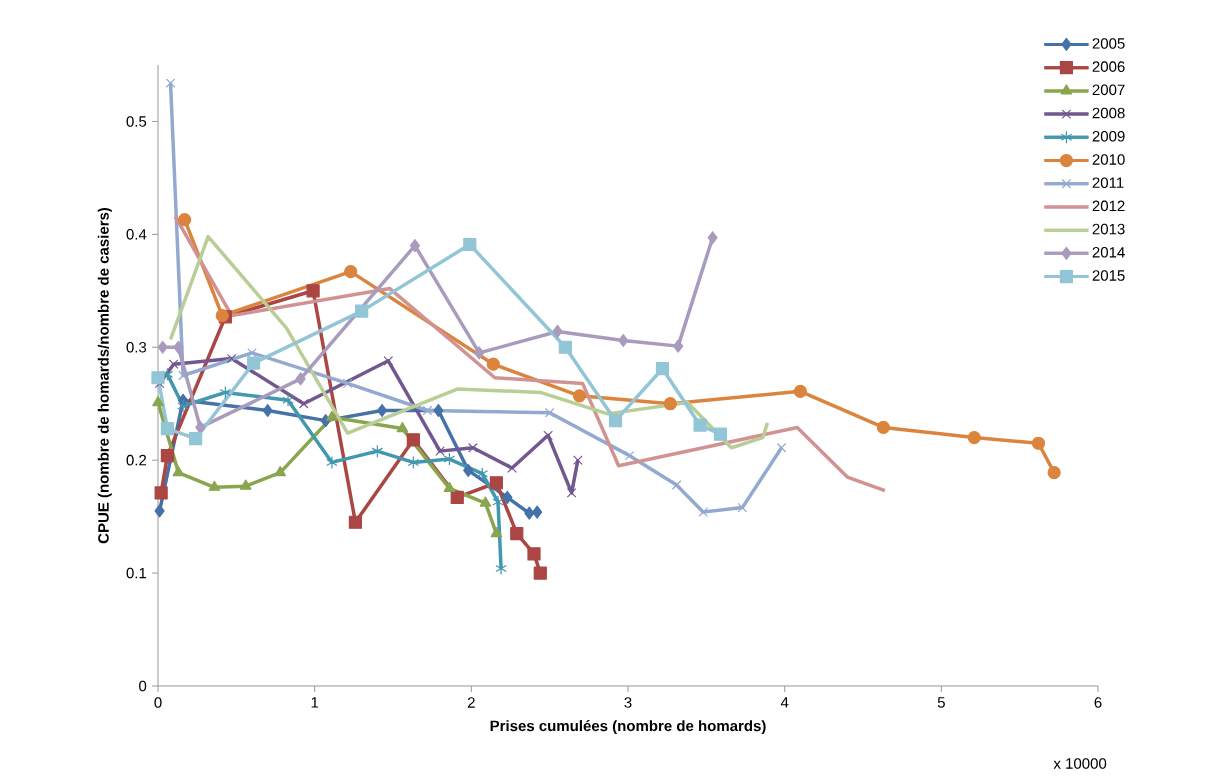 The image size is (1215, 784). What do you see at coordinates (628, 727) in the screenshot?
I see `x-axis-title: Prises cumulées (nombre de homards)` at bounding box center [628, 727].